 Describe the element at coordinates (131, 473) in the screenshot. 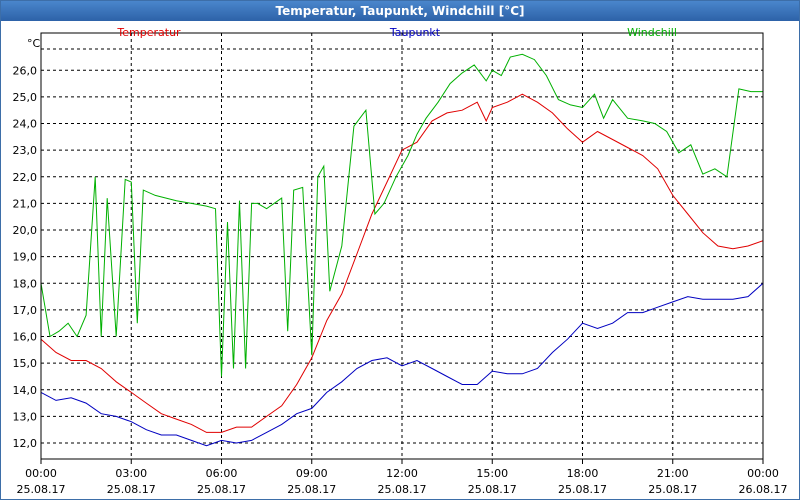

I see `x-tick-time: 03:00` at that location.